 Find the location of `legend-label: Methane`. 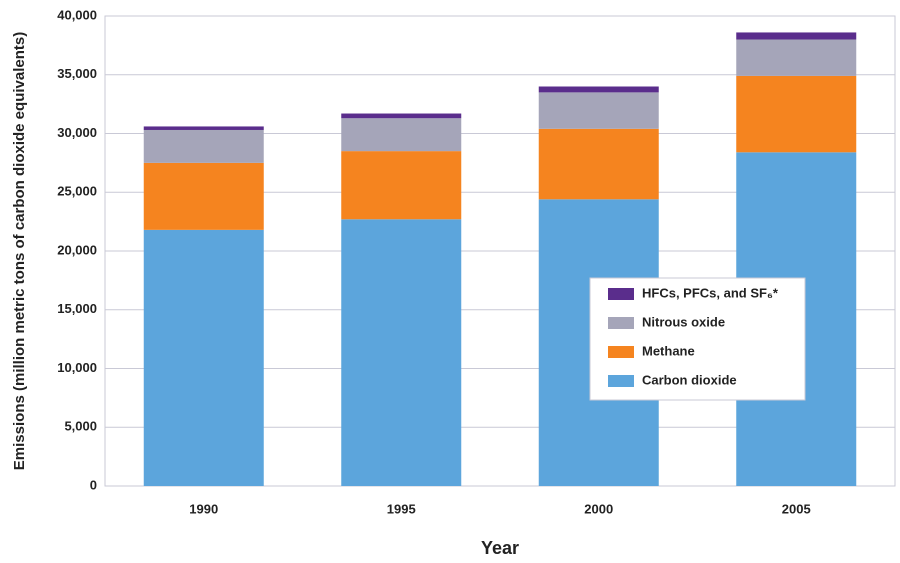

legend-label: Methane is located at coordinates (668, 350).